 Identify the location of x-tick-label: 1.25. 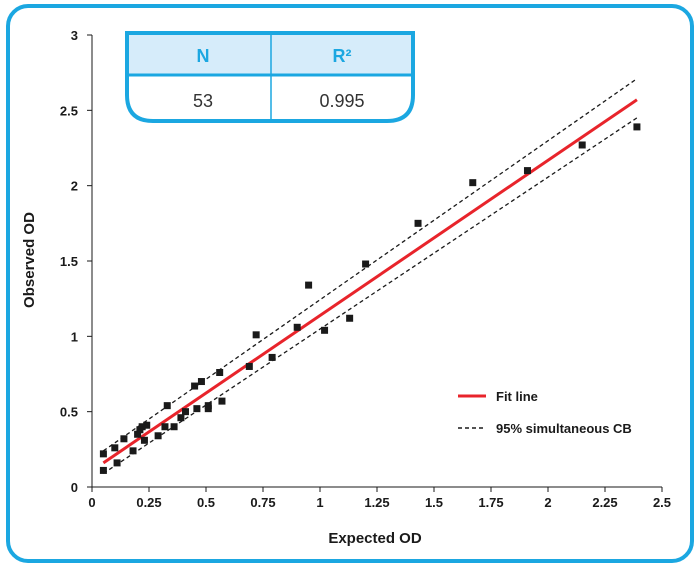
(376, 502).